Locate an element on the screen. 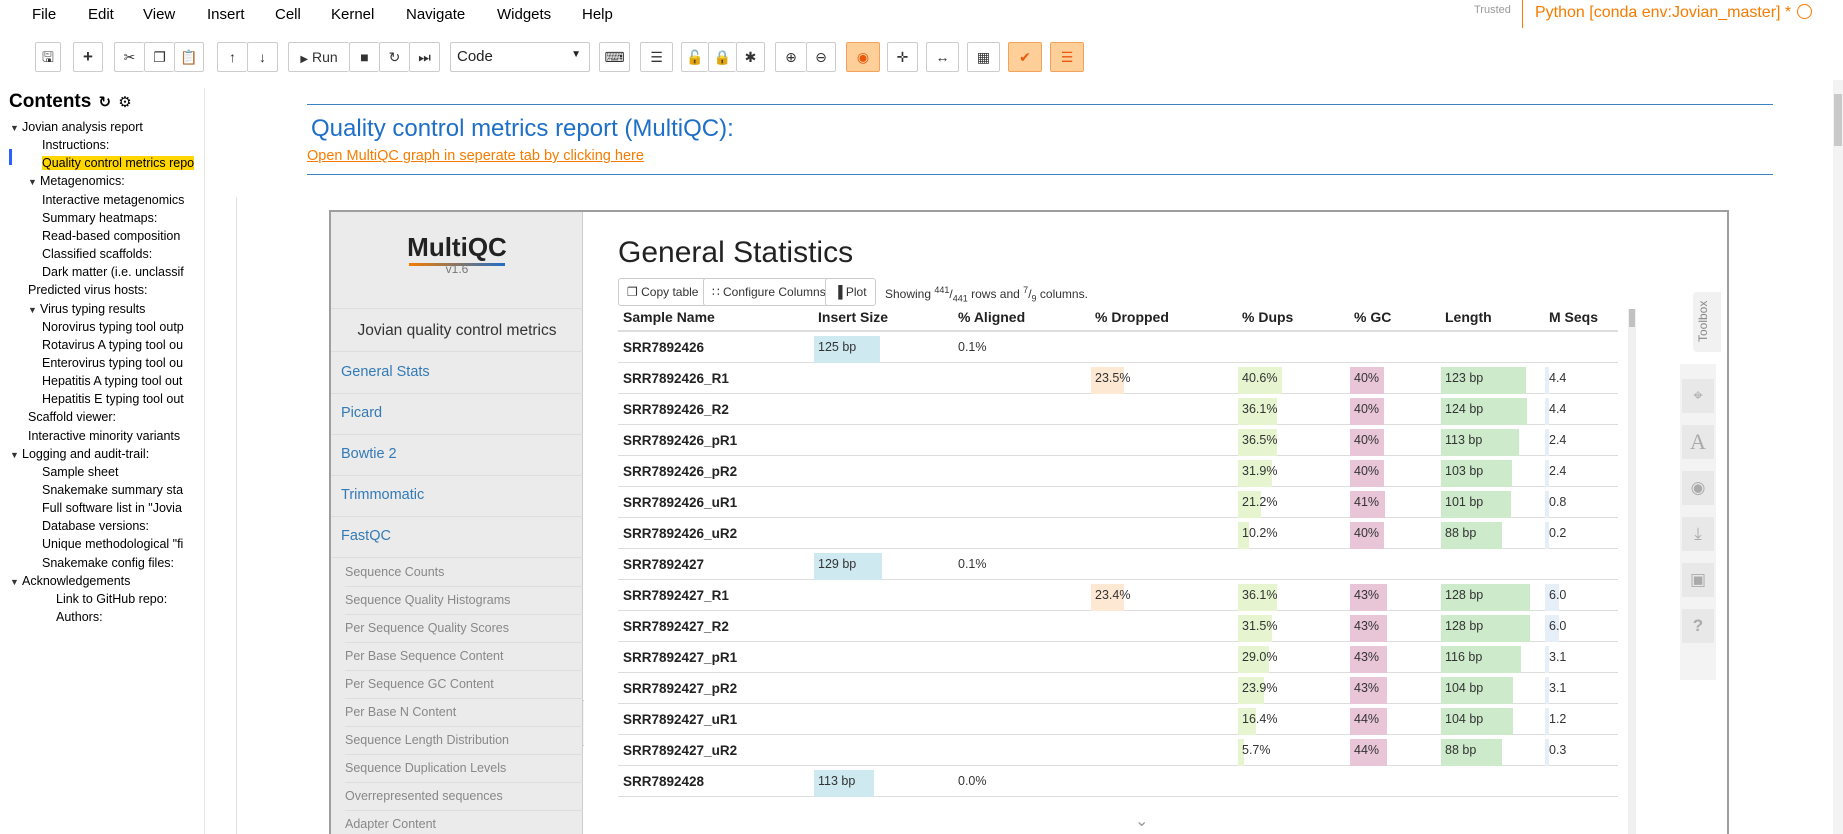  nav-sub-item: Per Base N Content is located at coordinates (464, 713).